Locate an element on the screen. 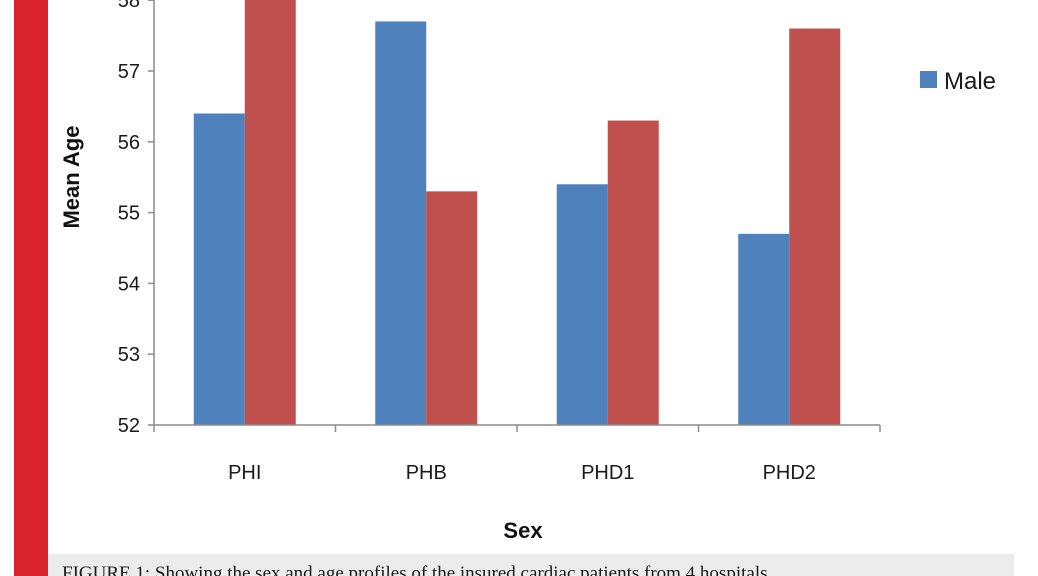 The width and height of the screenshot is (1038, 576). x-axis-title: Sex is located at coordinates (523, 530).